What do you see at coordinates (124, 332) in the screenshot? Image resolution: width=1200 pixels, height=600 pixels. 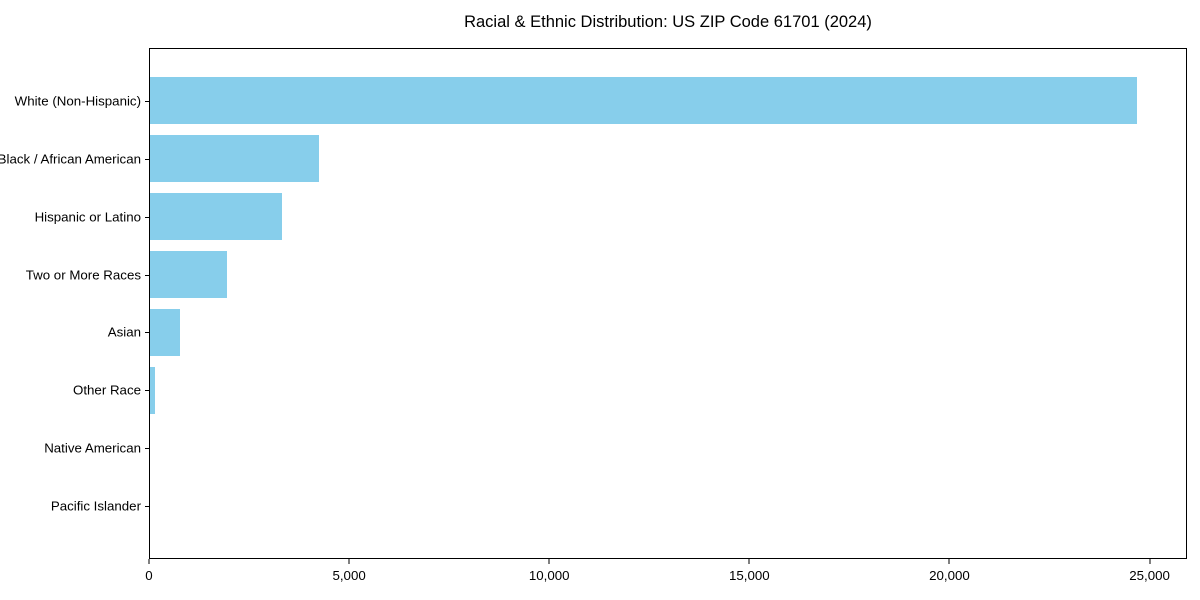 I see `y-tick-label: Asian` at bounding box center [124, 332].